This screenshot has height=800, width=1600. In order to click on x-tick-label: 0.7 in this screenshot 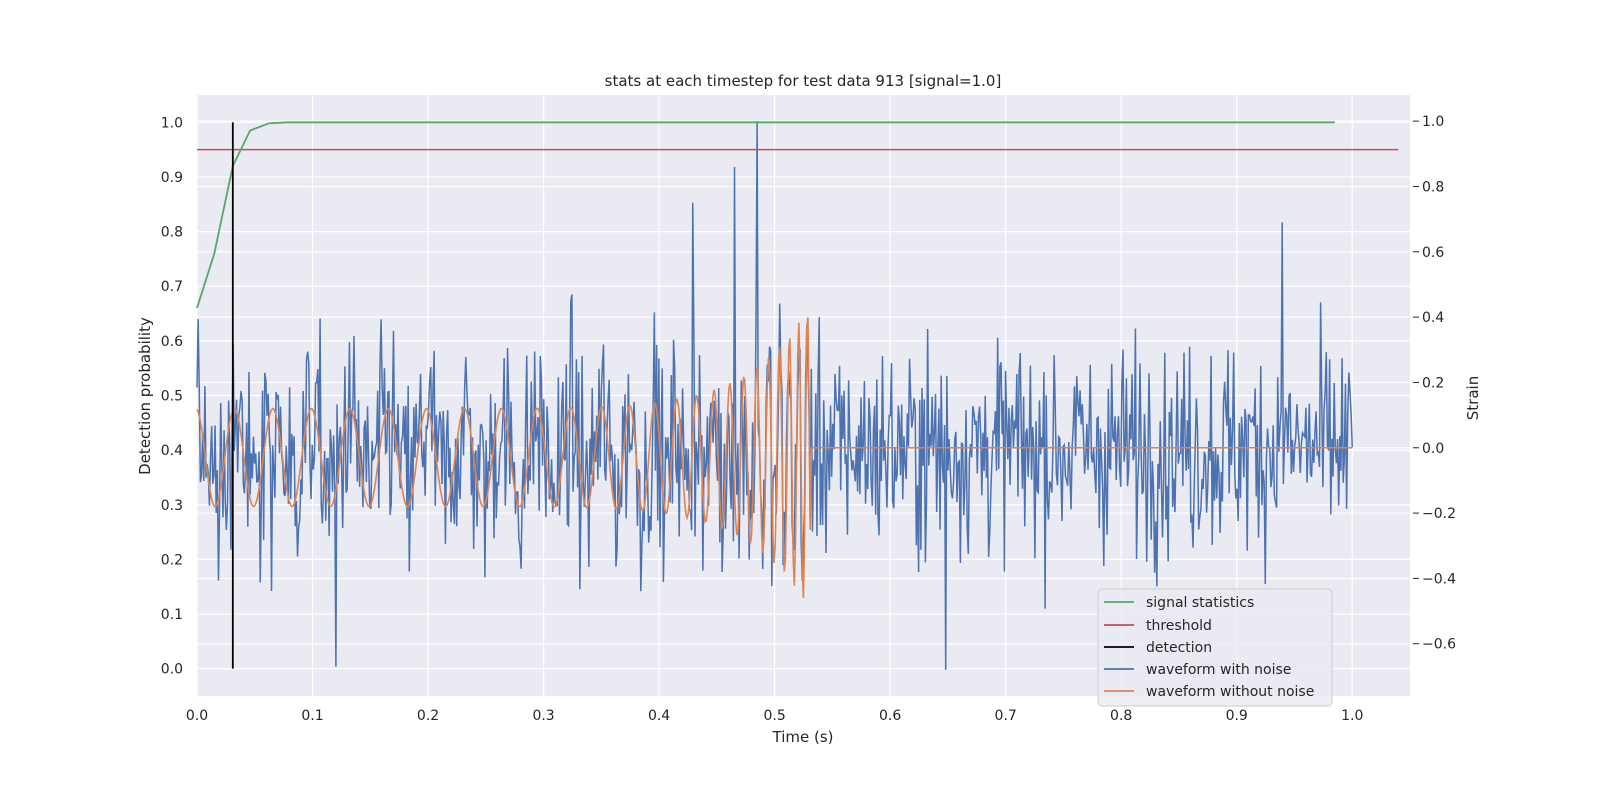, I will do `click(1006, 716)`.